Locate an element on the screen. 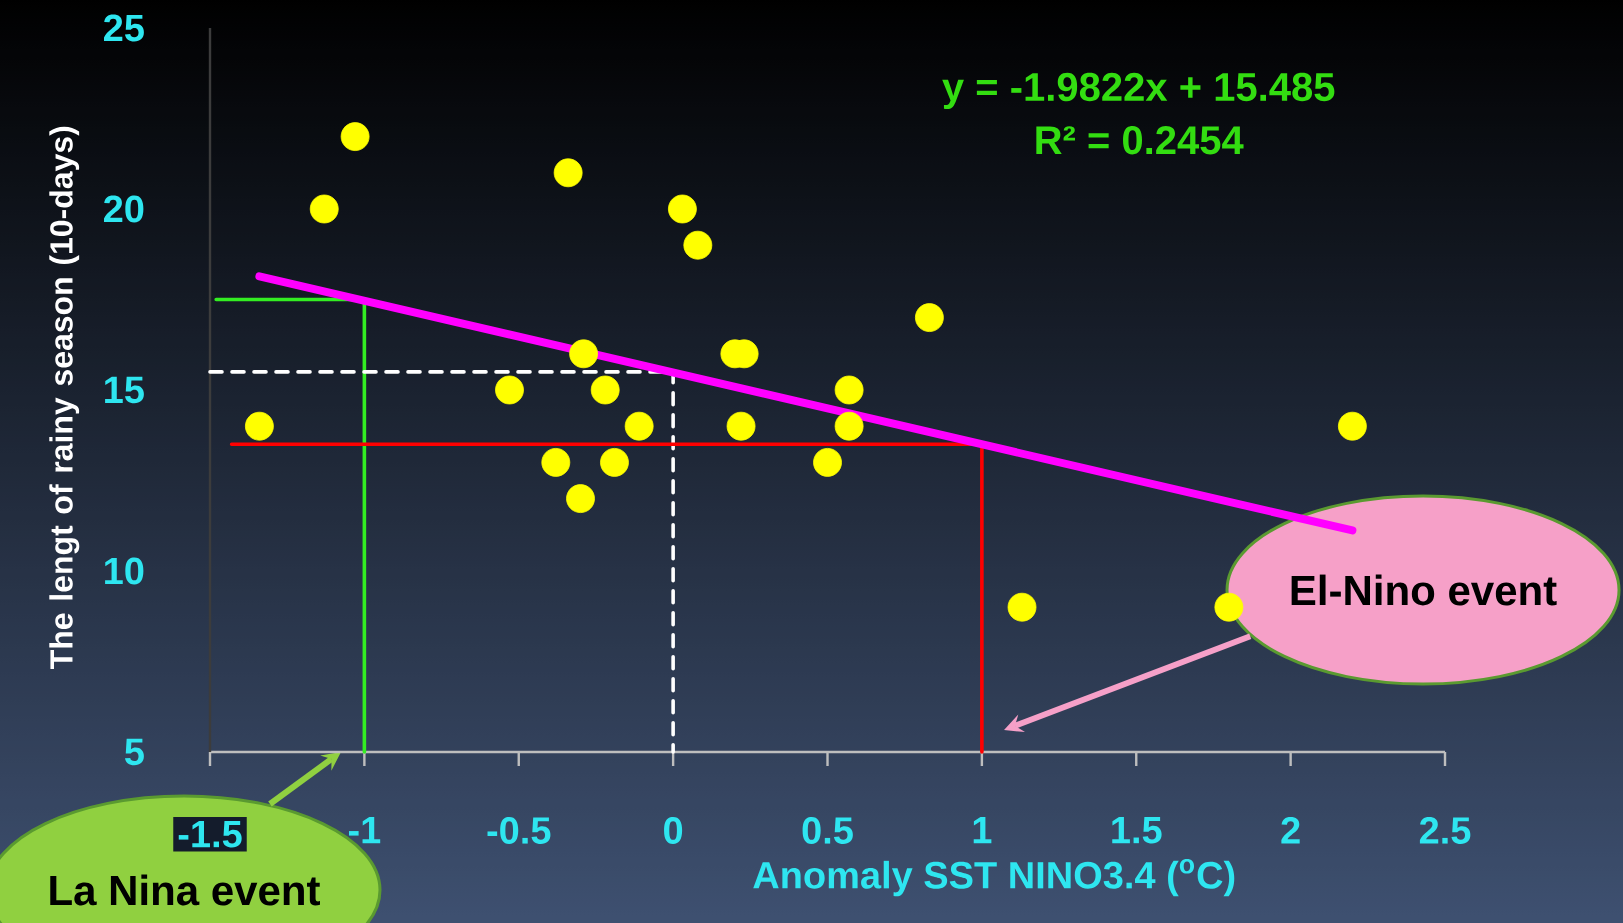 Image resolution: width=1623 pixels, height=923 pixels. x-tick-label: 2 is located at coordinates (1290, 830).